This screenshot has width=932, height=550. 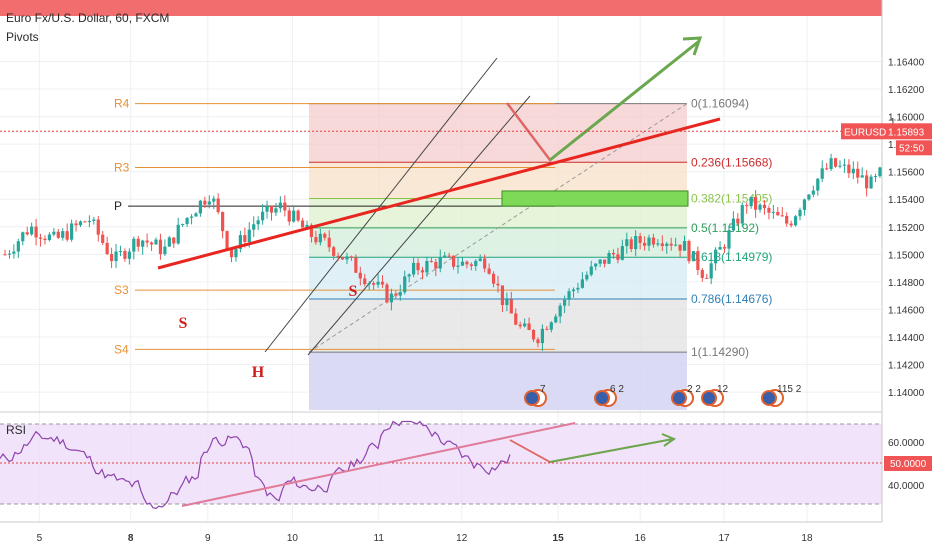 What do you see at coordinates (441, 8) in the screenshot?
I see `top-alert-banner` at bounding box center [441, 8].